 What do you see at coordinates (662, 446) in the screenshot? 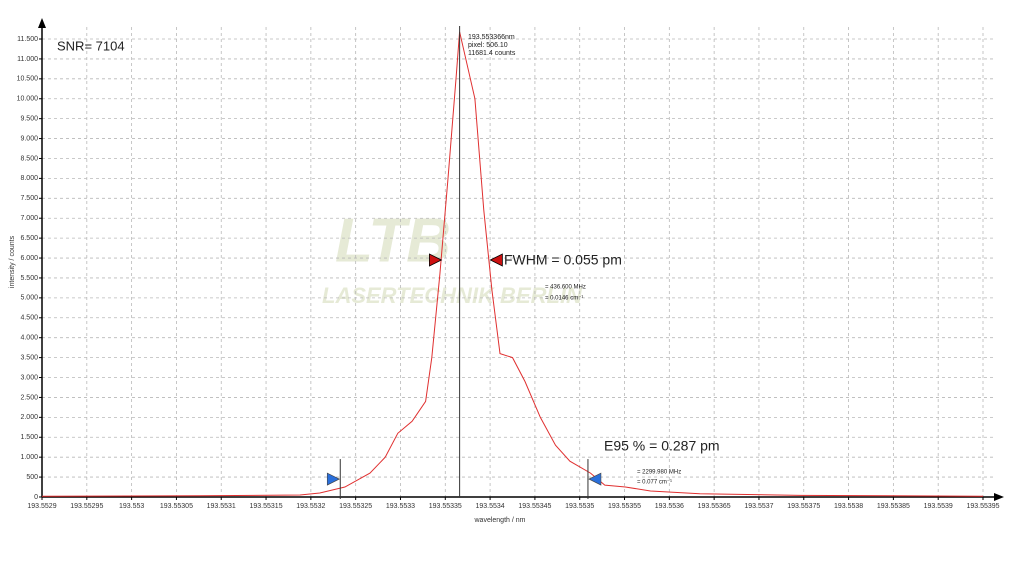
I see `annotation: E95 % = 0.287 pm` at bounding box center [662, 446].